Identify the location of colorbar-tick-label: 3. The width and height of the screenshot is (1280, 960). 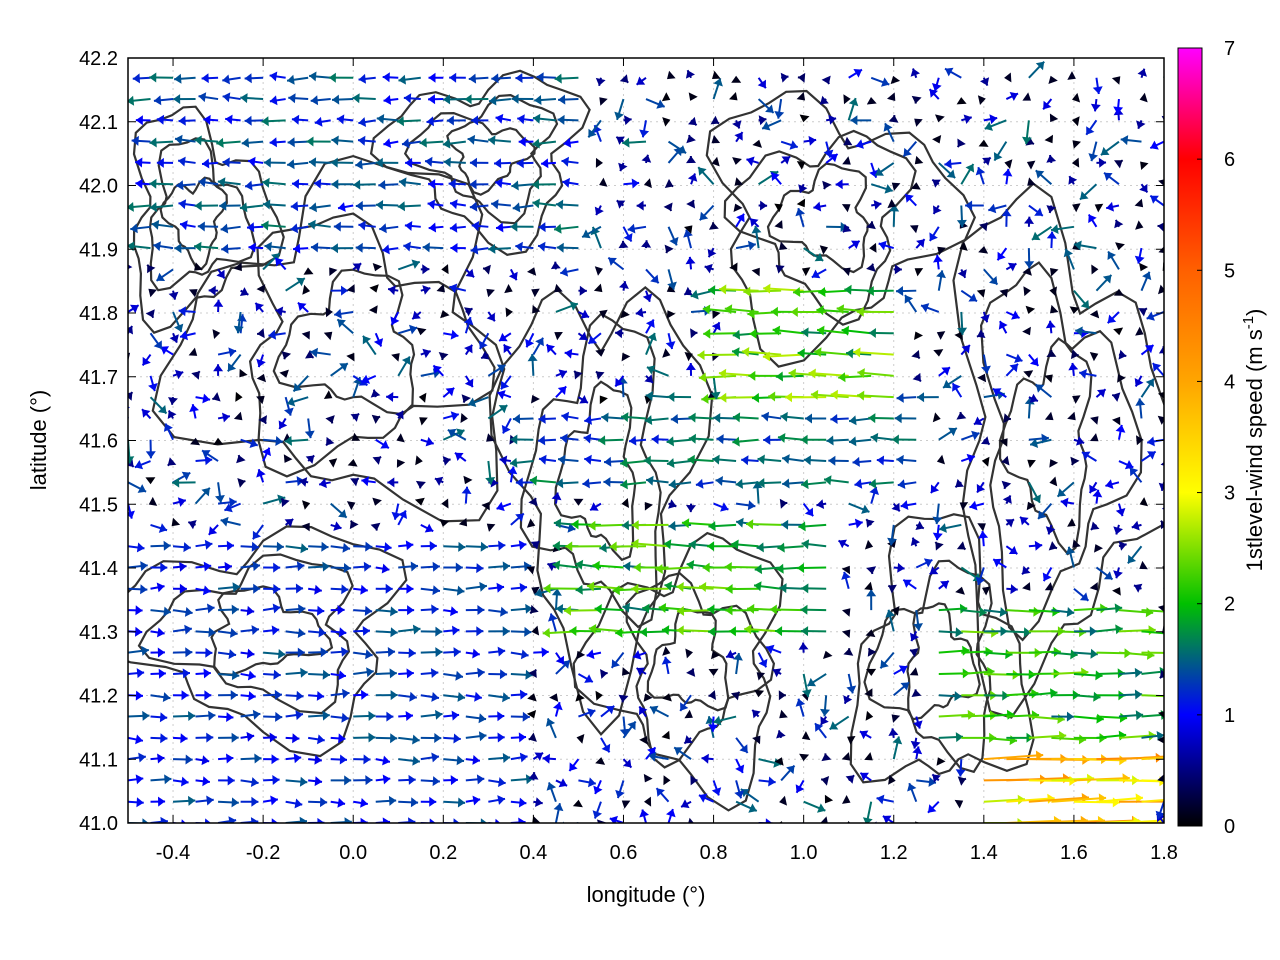
(1229, 494).